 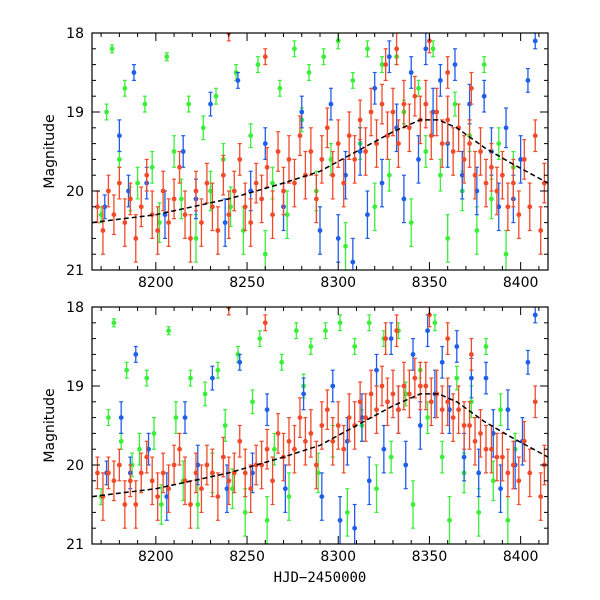 What do you see at coordinates (50, 425) in the screenshot?
I see `y-axis-label: Magnitude` at bounding box center [50, 425].